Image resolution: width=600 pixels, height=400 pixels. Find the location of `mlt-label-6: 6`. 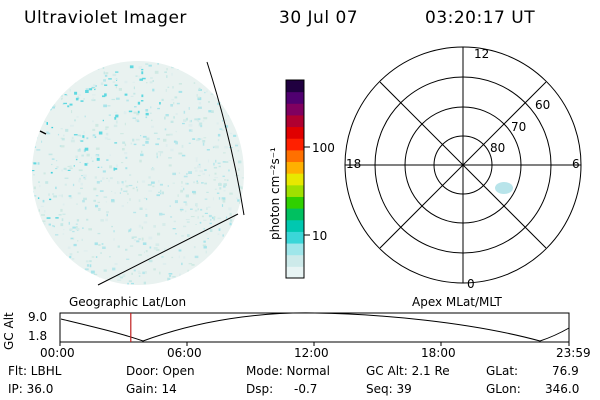

mlt-label-6: 6 is located at coordinates (576, 164).